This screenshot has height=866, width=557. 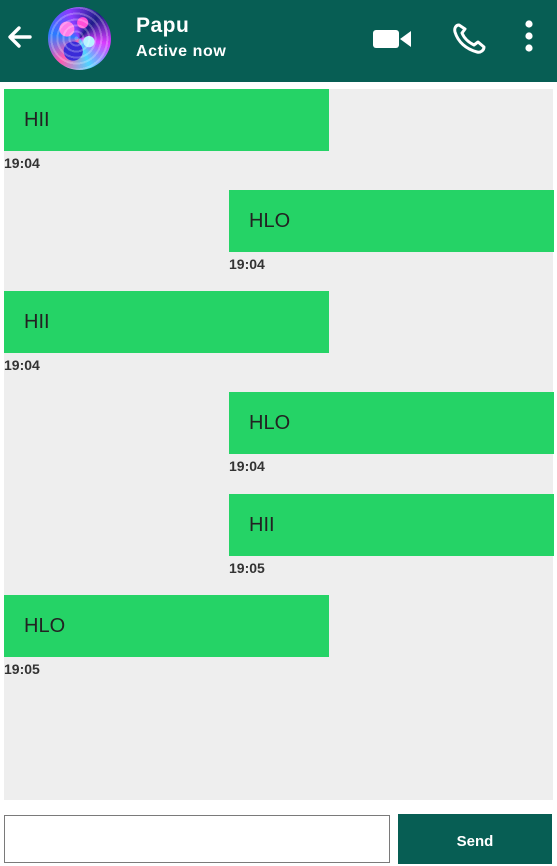 What do you see at coordinates (469, 38) in the screenshot?
I see `phone-icon` at bounding box center [469, 38].